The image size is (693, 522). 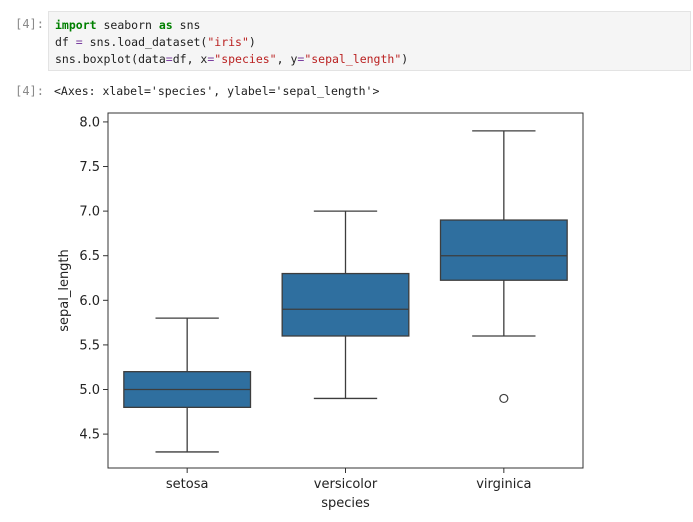 I want to click on y-tick-label: 6.0, so click(x=89, y=301).